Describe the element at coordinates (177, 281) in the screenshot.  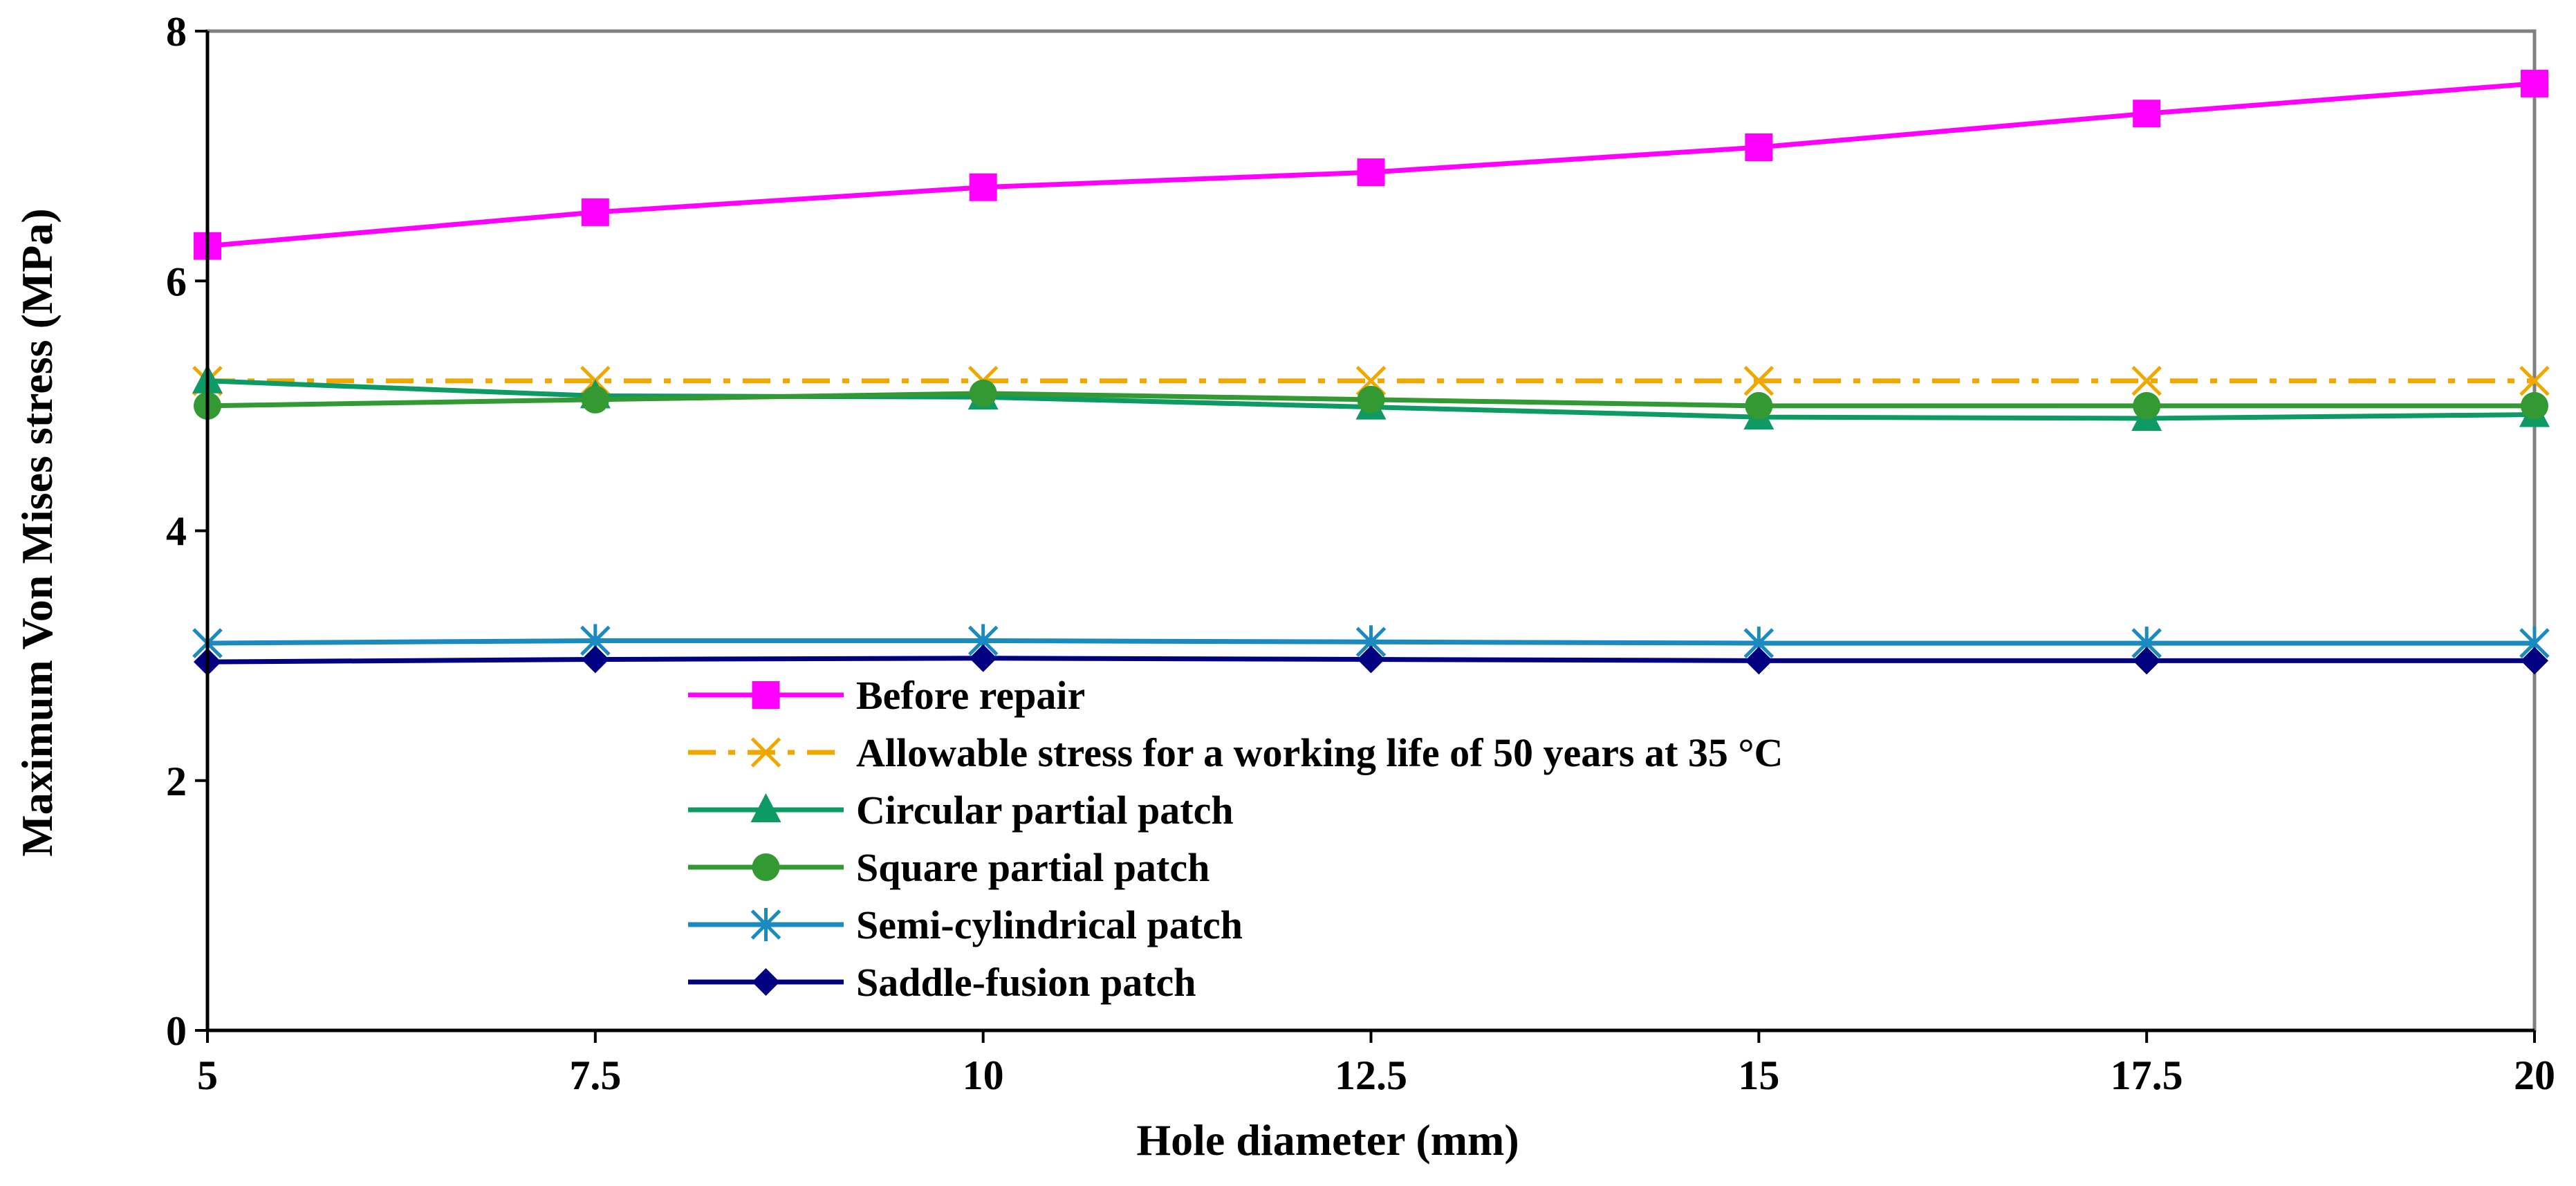
I see `y-tick-label: 6` at that location.